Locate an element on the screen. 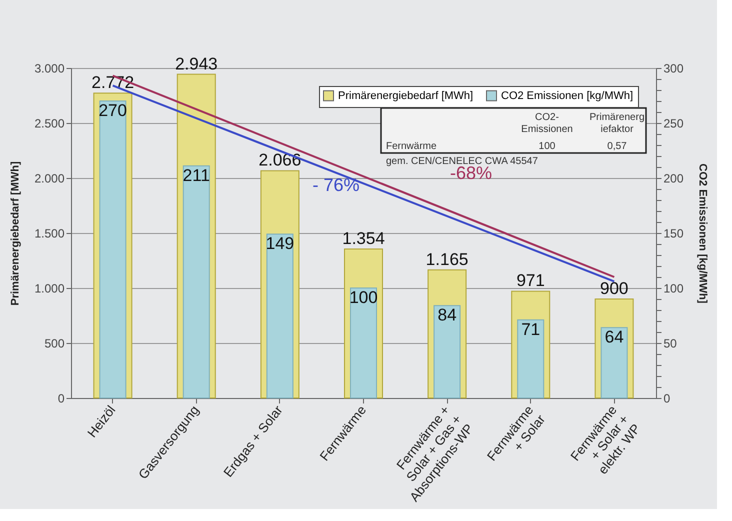 The height and width of the screenshot is (521, 732). y-tick-label: 500 is located at coordinates (54, 343).